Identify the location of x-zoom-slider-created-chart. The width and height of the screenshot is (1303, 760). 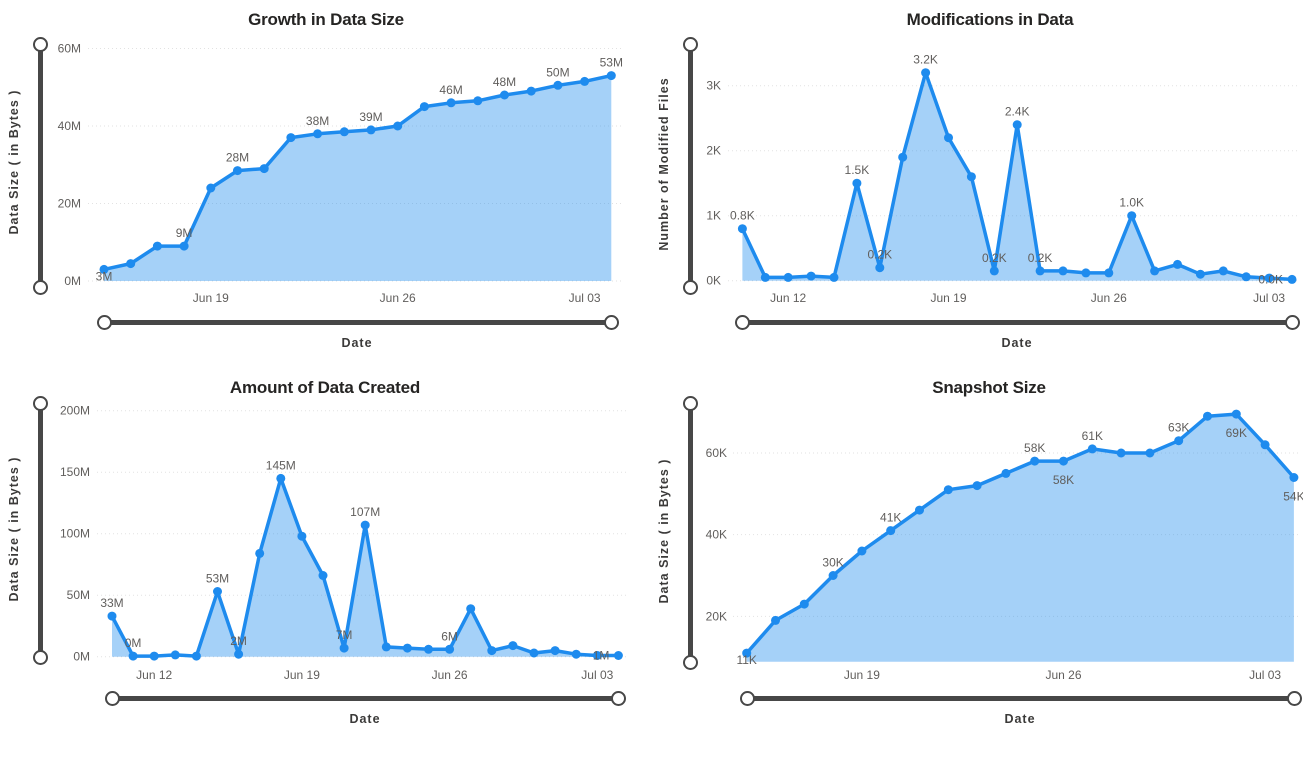
(365, 698).